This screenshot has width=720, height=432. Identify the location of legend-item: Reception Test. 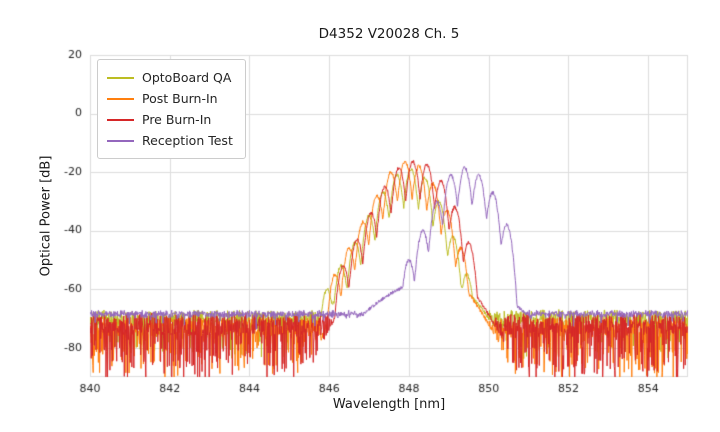
(170, 140).